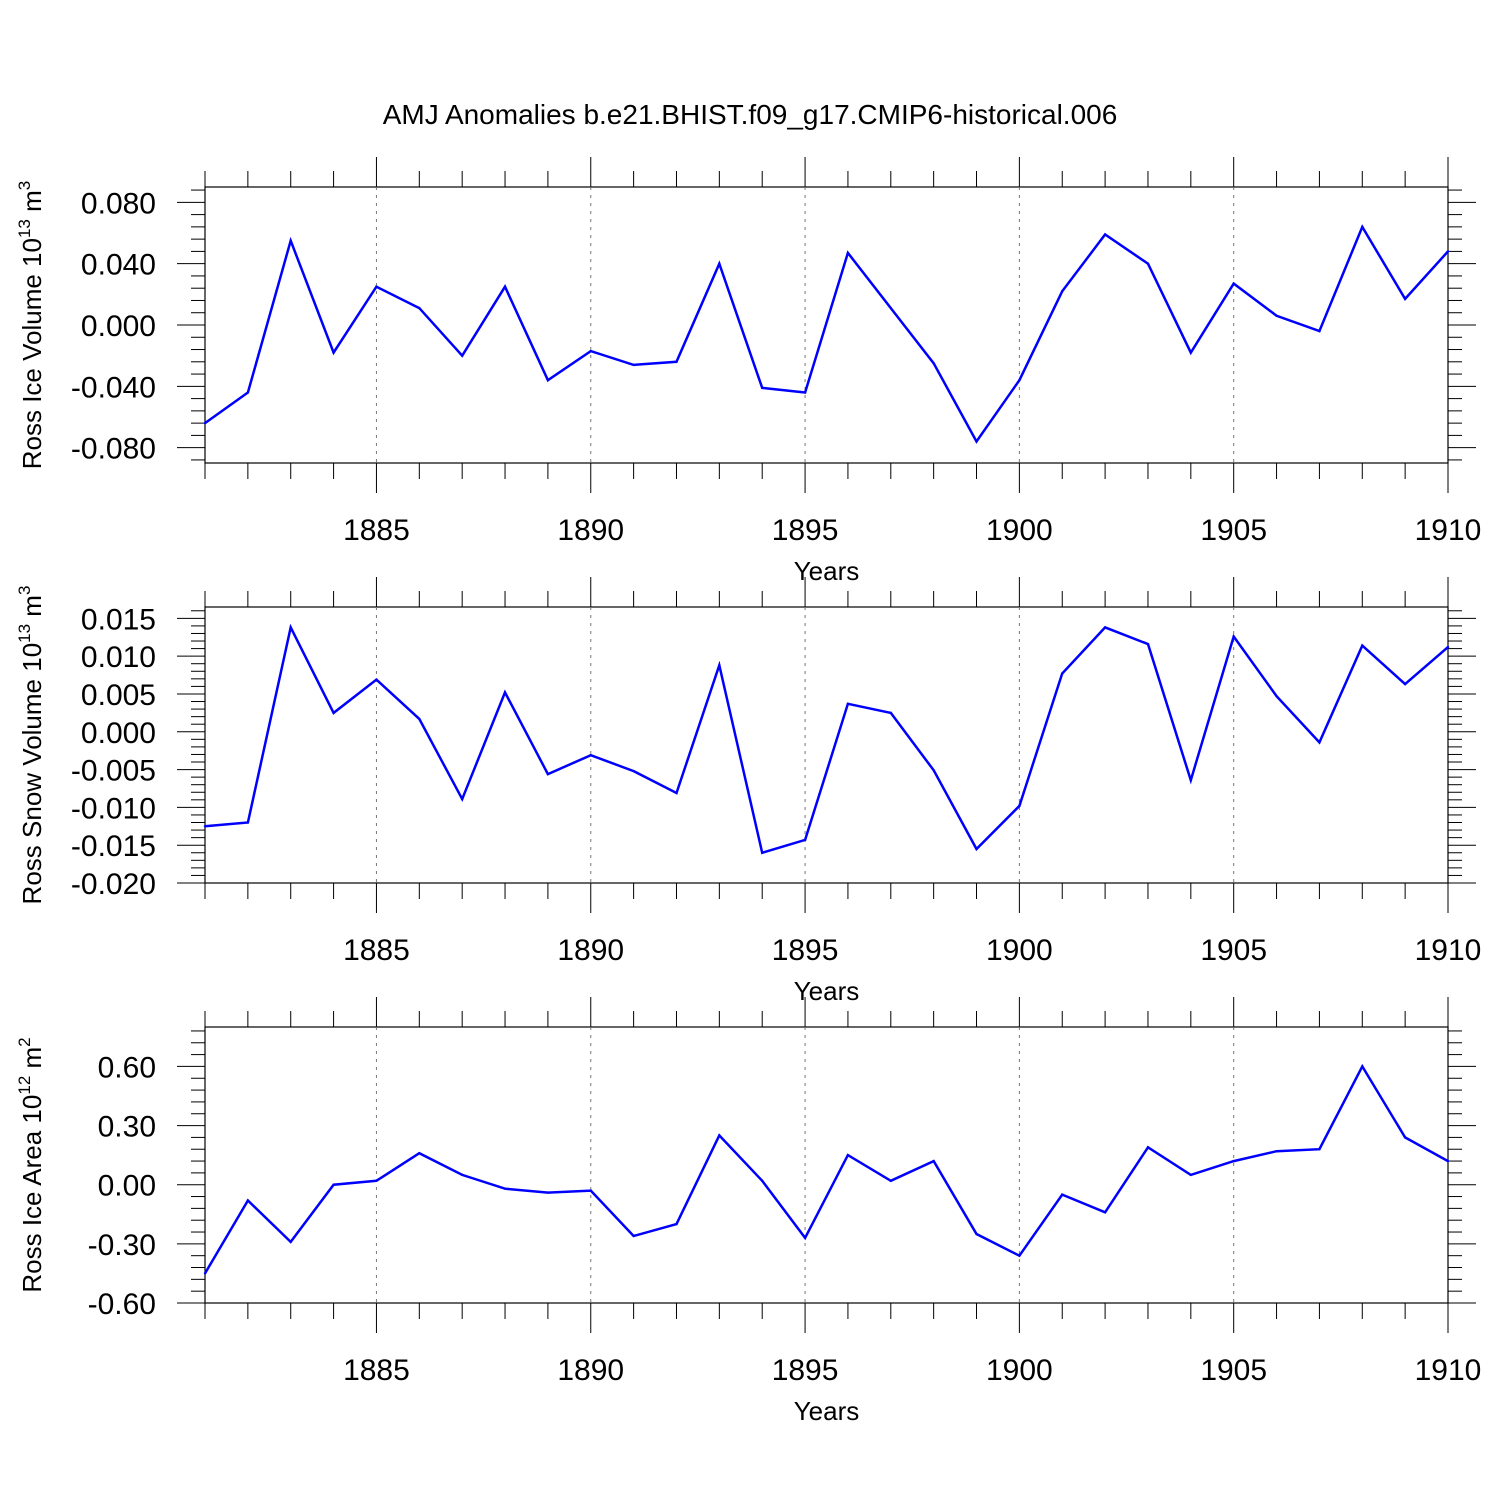  Describe the element at coordinates (1233, 530) in the screenshot. I see `ross-ice-volume-xtick-label-1905: 1905` at that location.